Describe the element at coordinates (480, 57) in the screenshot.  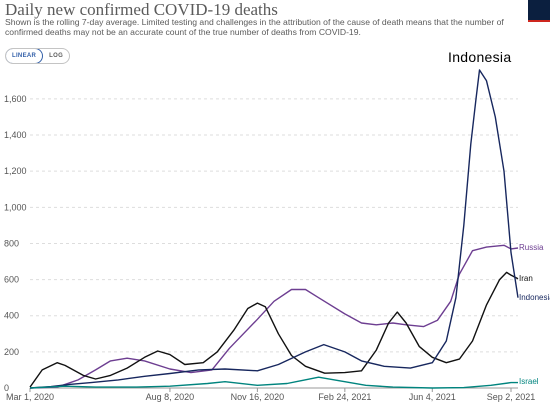
I see `country-overlay-label: Indonesia` at that location.